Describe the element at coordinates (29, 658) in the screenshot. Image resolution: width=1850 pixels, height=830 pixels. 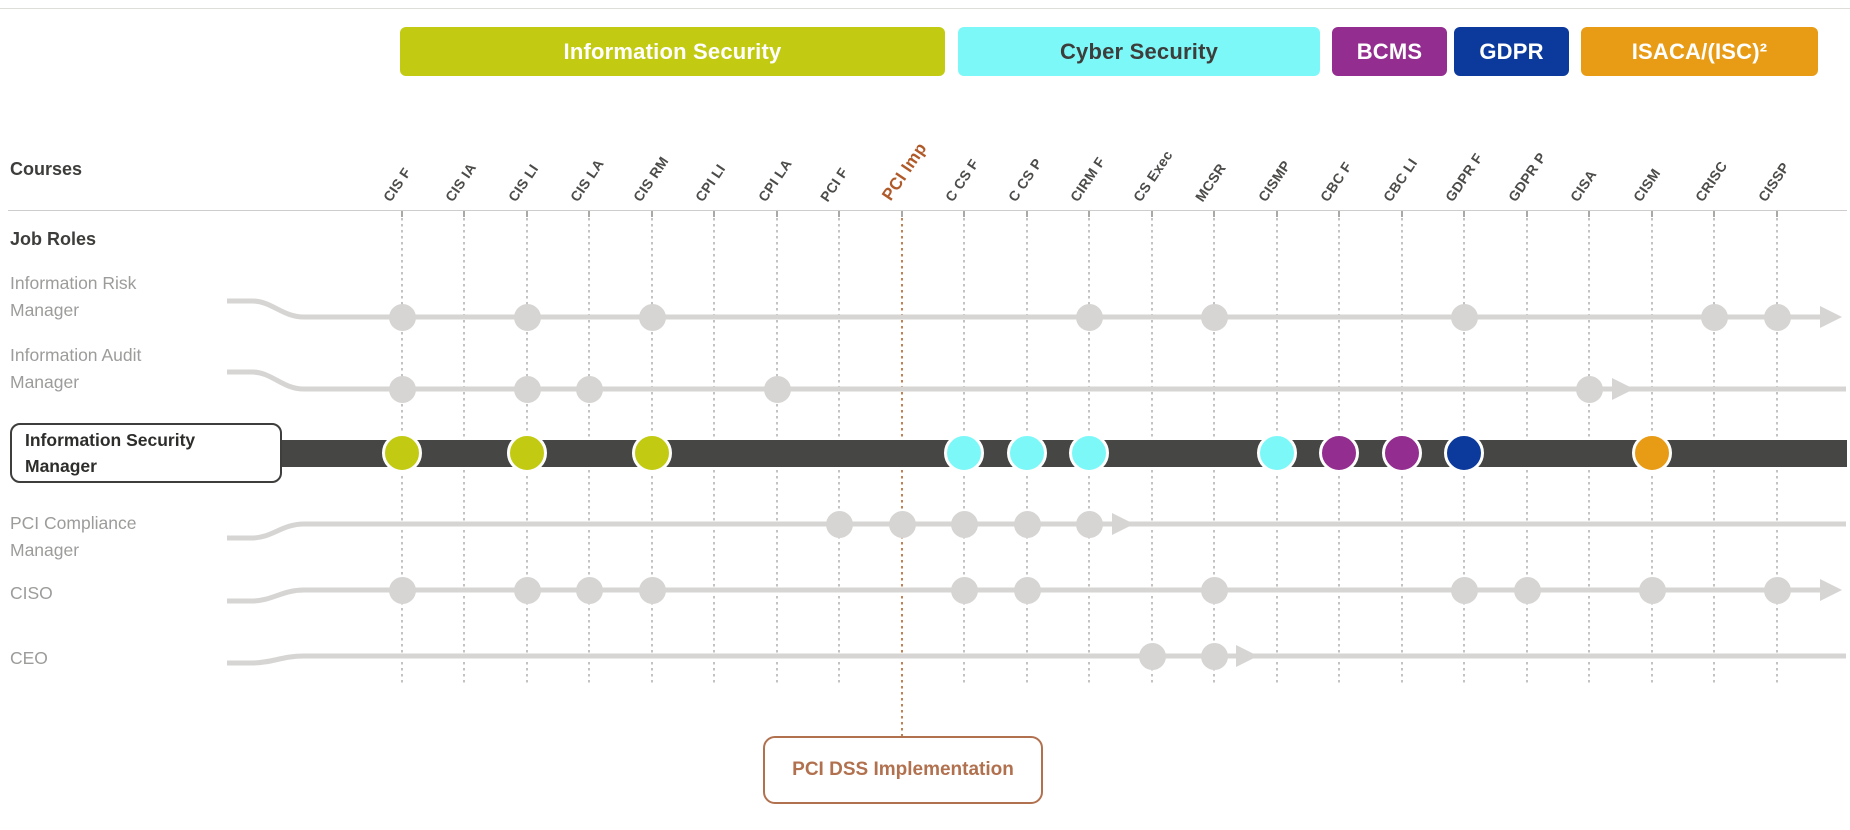
I see `role-row-label: CEO` at that location.